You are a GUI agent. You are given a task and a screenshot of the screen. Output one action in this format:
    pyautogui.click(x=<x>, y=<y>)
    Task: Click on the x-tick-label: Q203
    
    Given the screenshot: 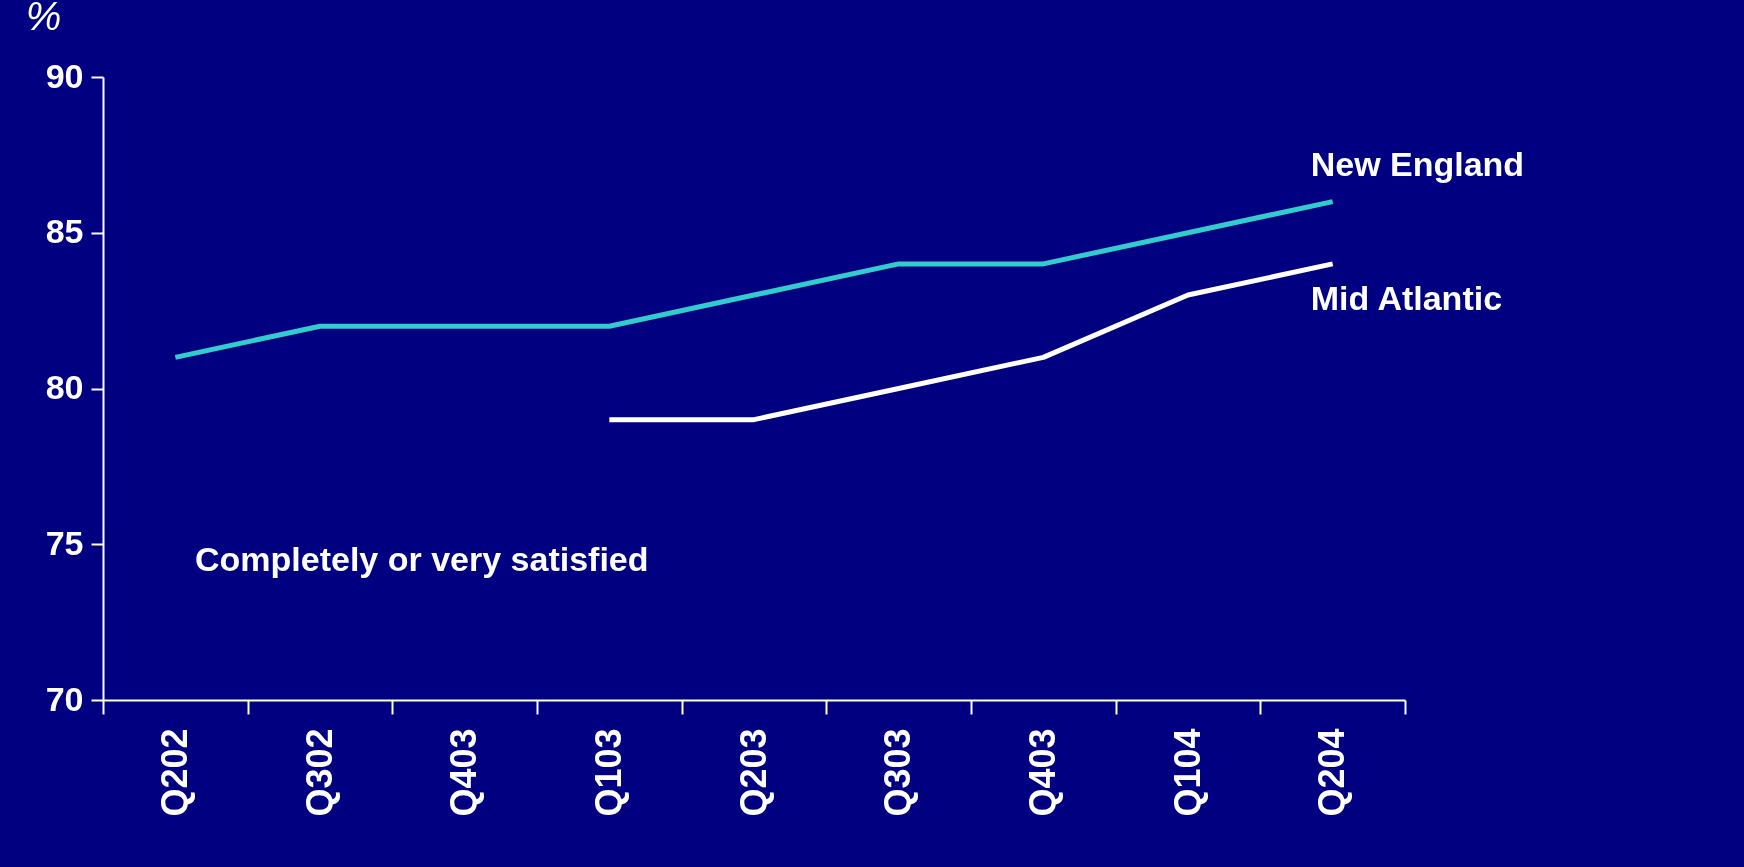 What is the action you would take?
    pyautogui.click(x=753, y=772)
    